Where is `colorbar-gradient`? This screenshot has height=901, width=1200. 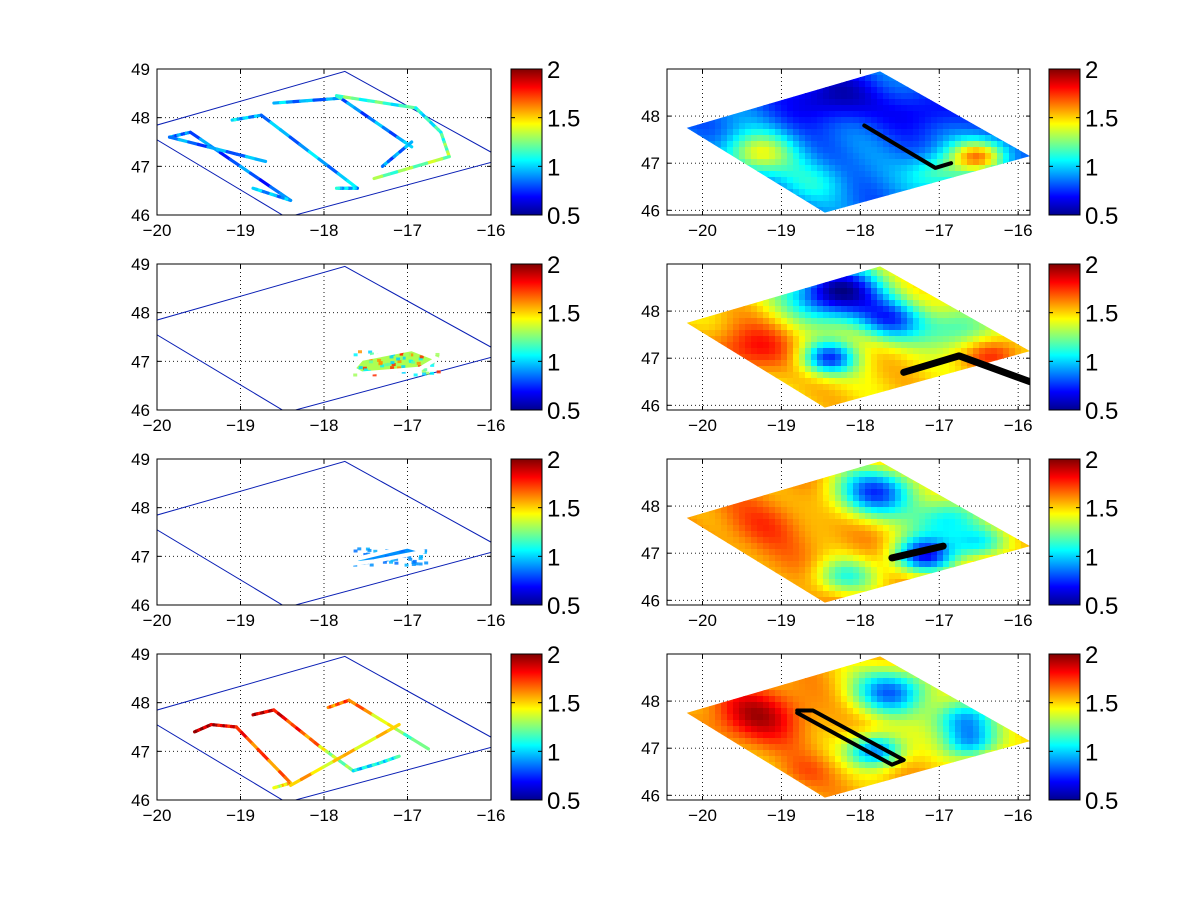
colorbar-gradient is located at coordinates (1064, 142).